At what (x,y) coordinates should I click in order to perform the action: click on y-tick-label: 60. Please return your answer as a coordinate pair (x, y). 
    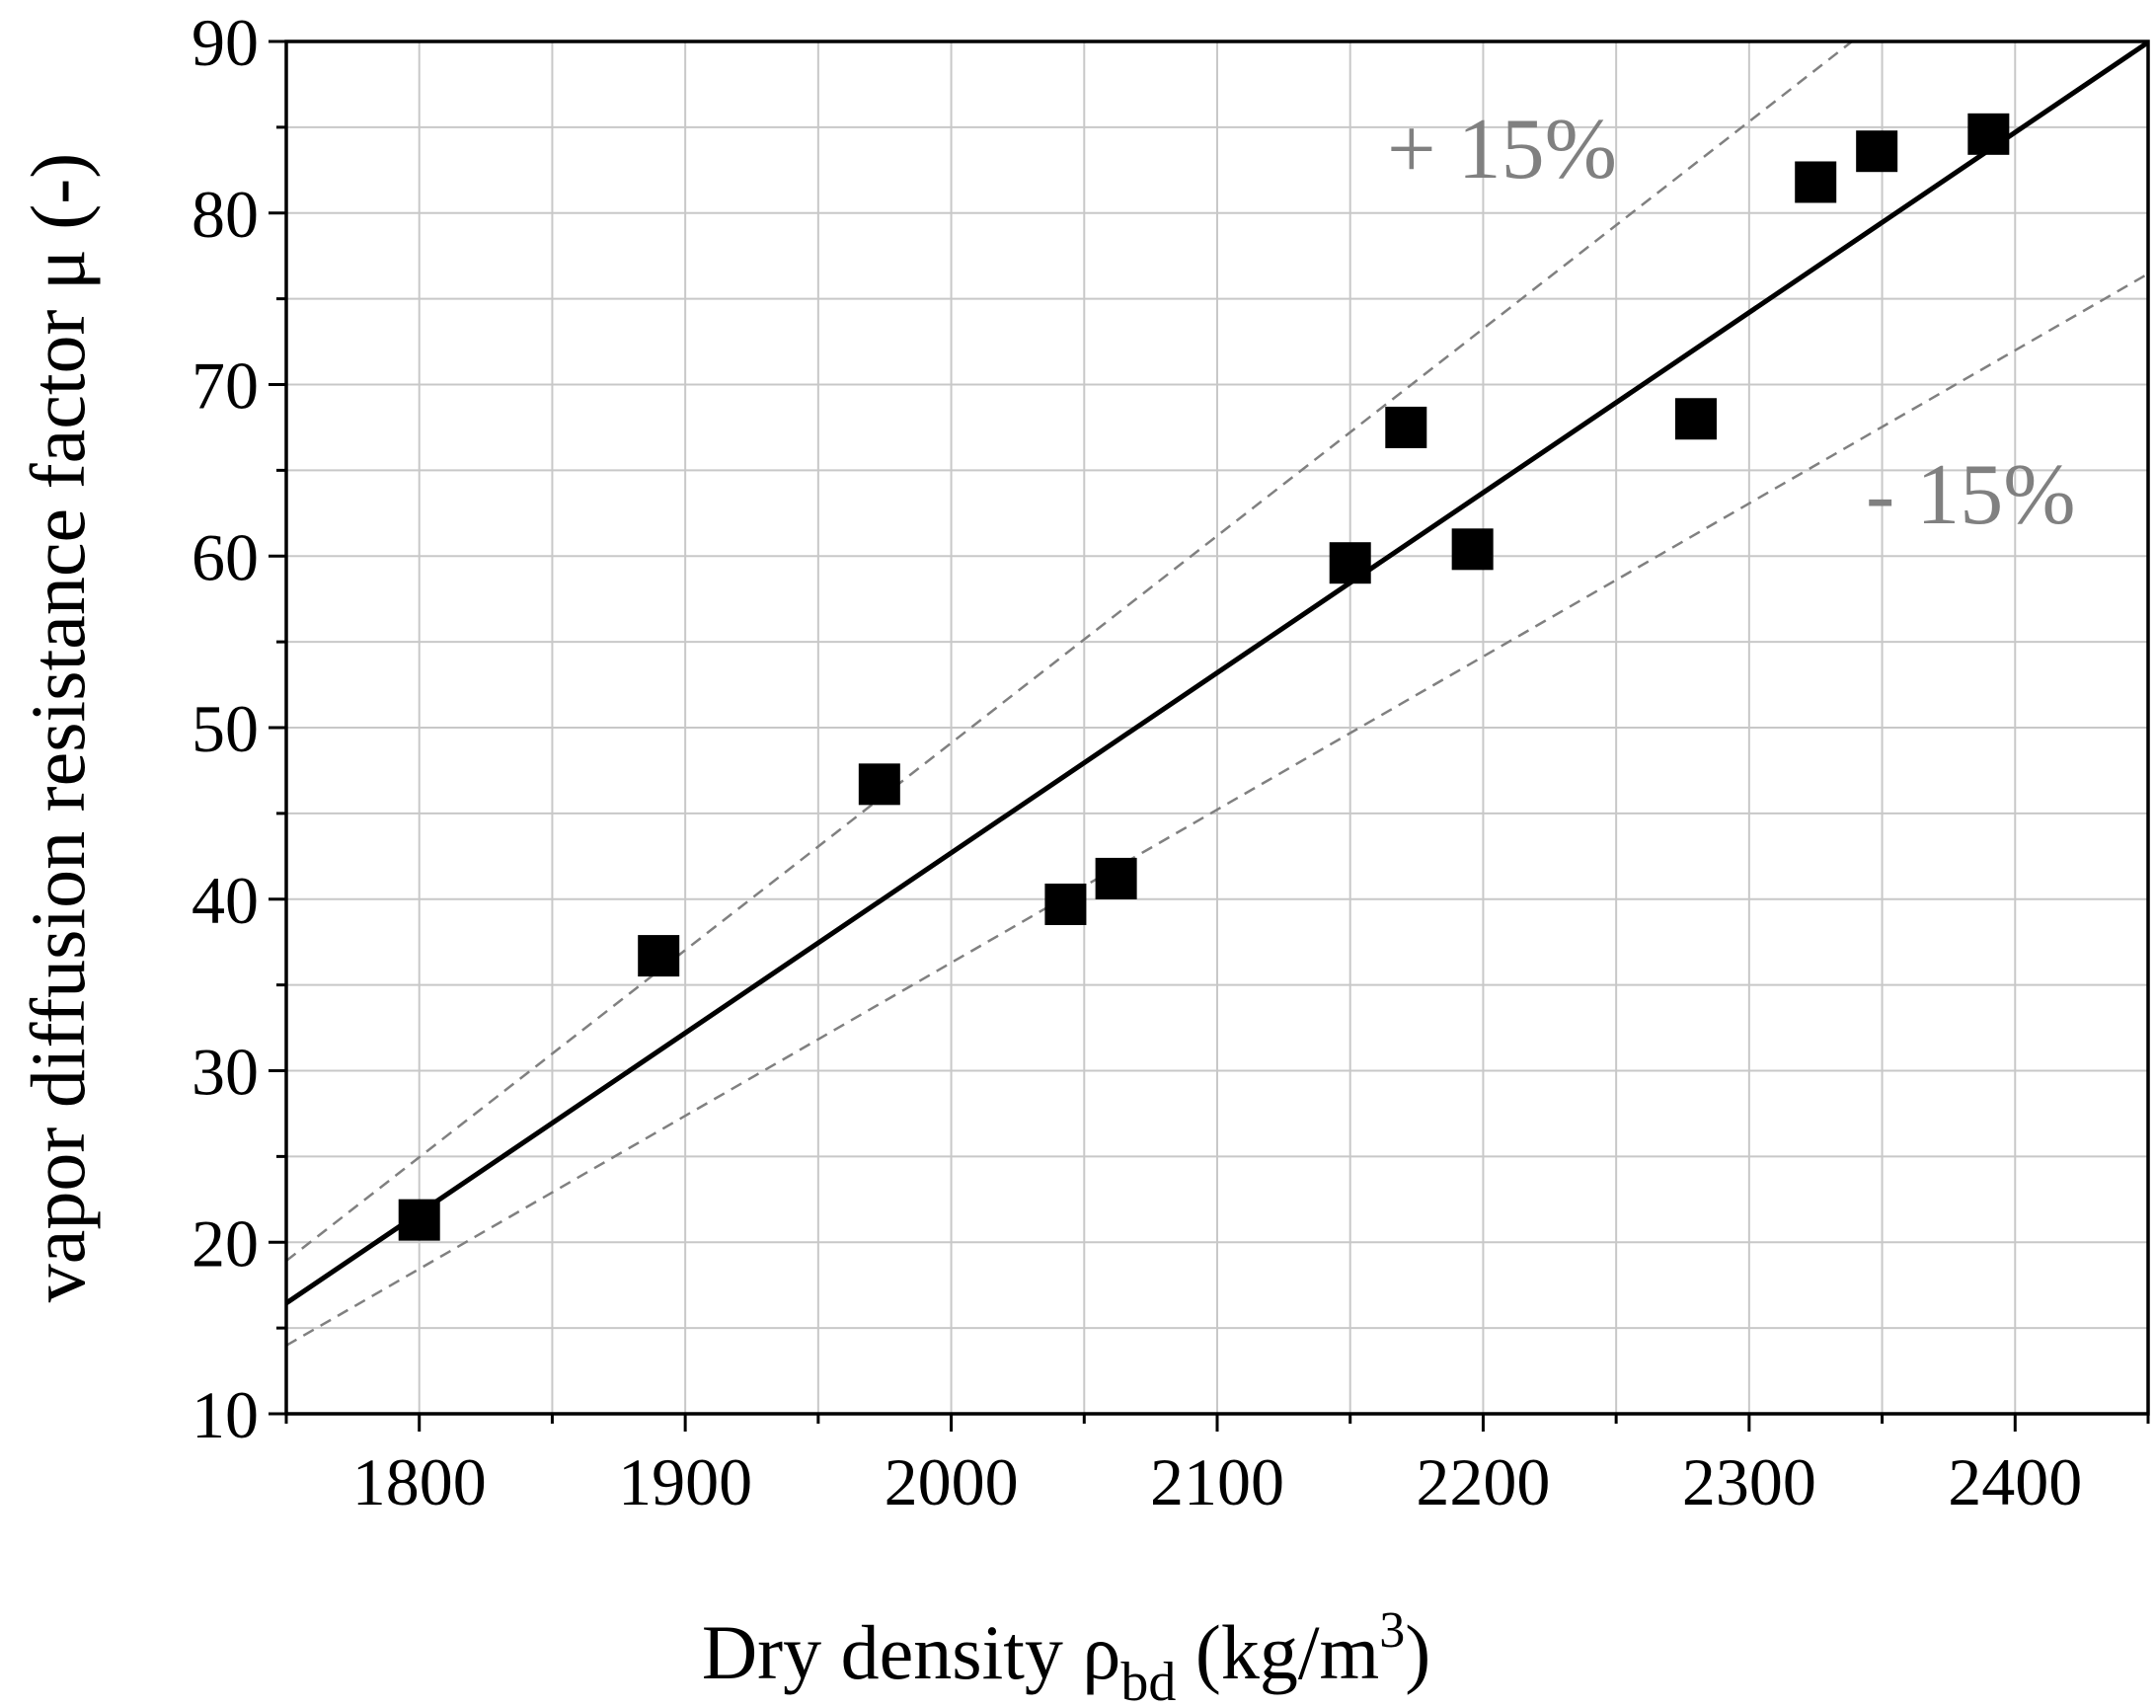
    Looking at the image, I should click on (225, 556).